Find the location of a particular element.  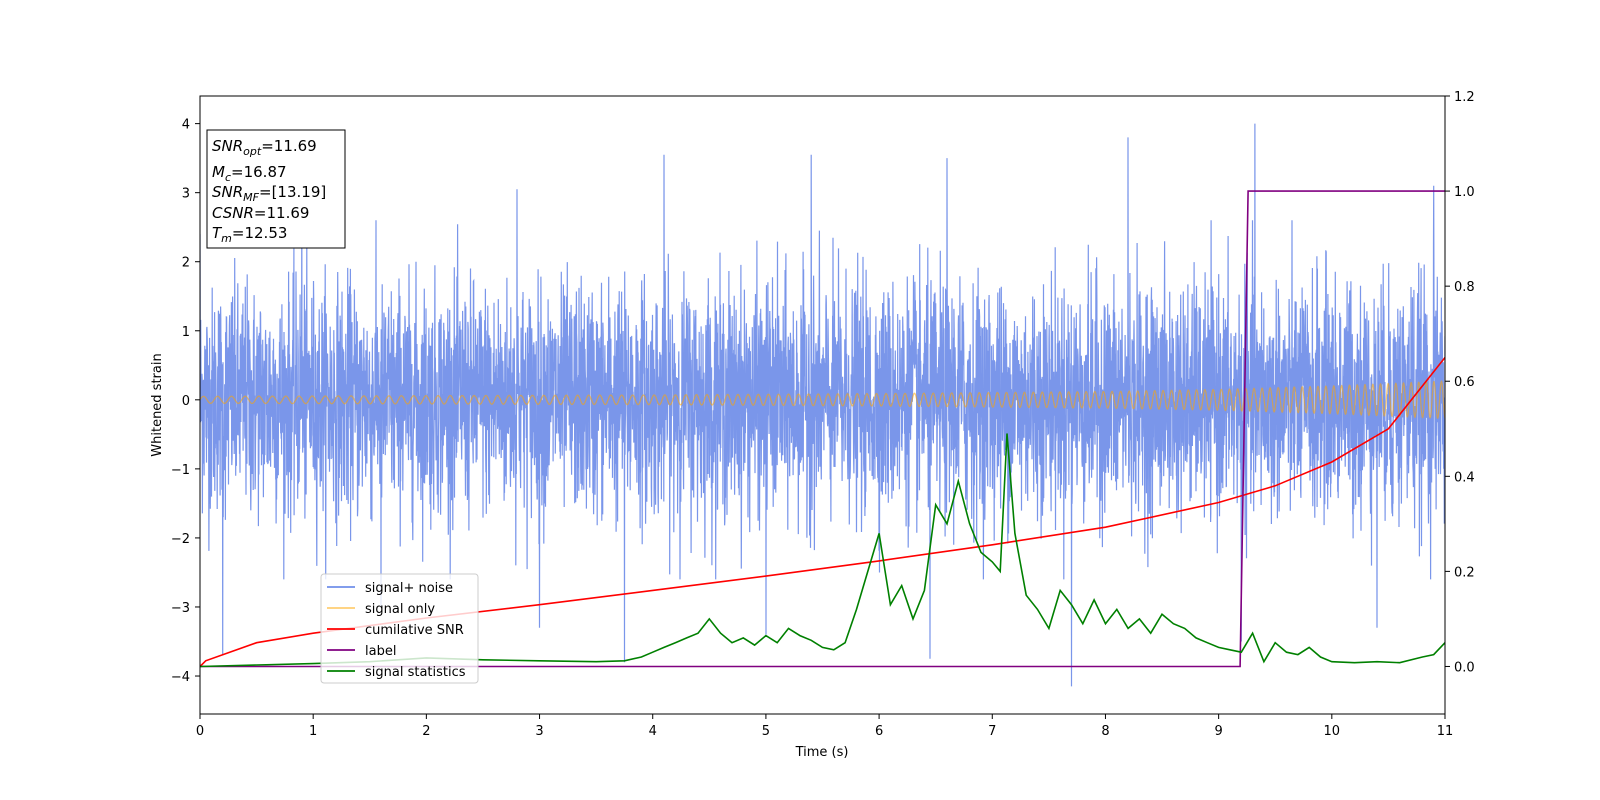

y-left-tick-label: 2 is located at coordinates (186, 263).